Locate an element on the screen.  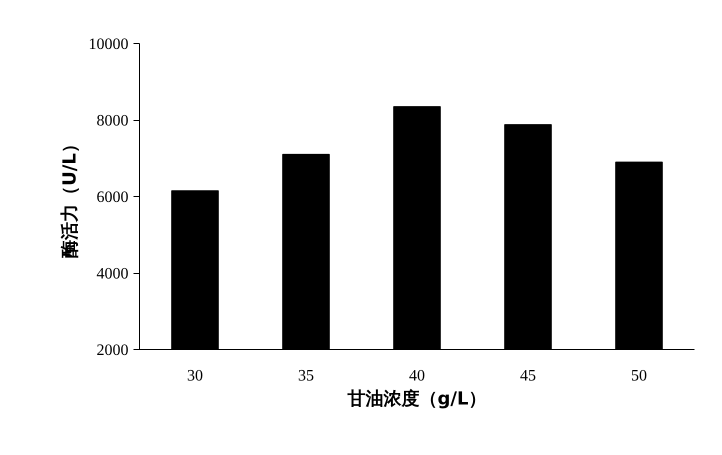
x-tick-label: 45 is located at coordinates (528, 376).